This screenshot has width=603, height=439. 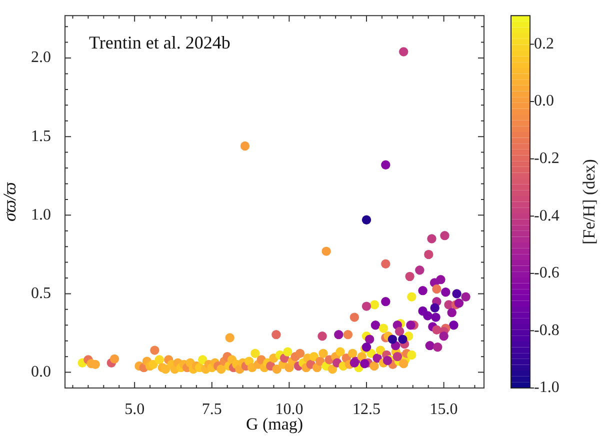 What do you see at coordinates (547, 387) in the screenshot?
I see `color-bar-label: -1.0` at bounding box center [547, 387].